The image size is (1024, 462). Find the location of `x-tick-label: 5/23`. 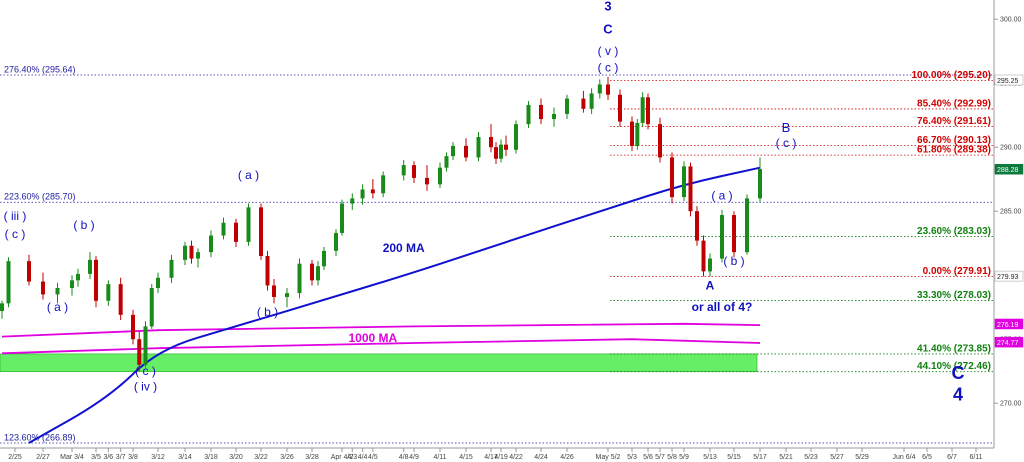

x-tick-label: 5/23 is located at coordinates (811, 457).